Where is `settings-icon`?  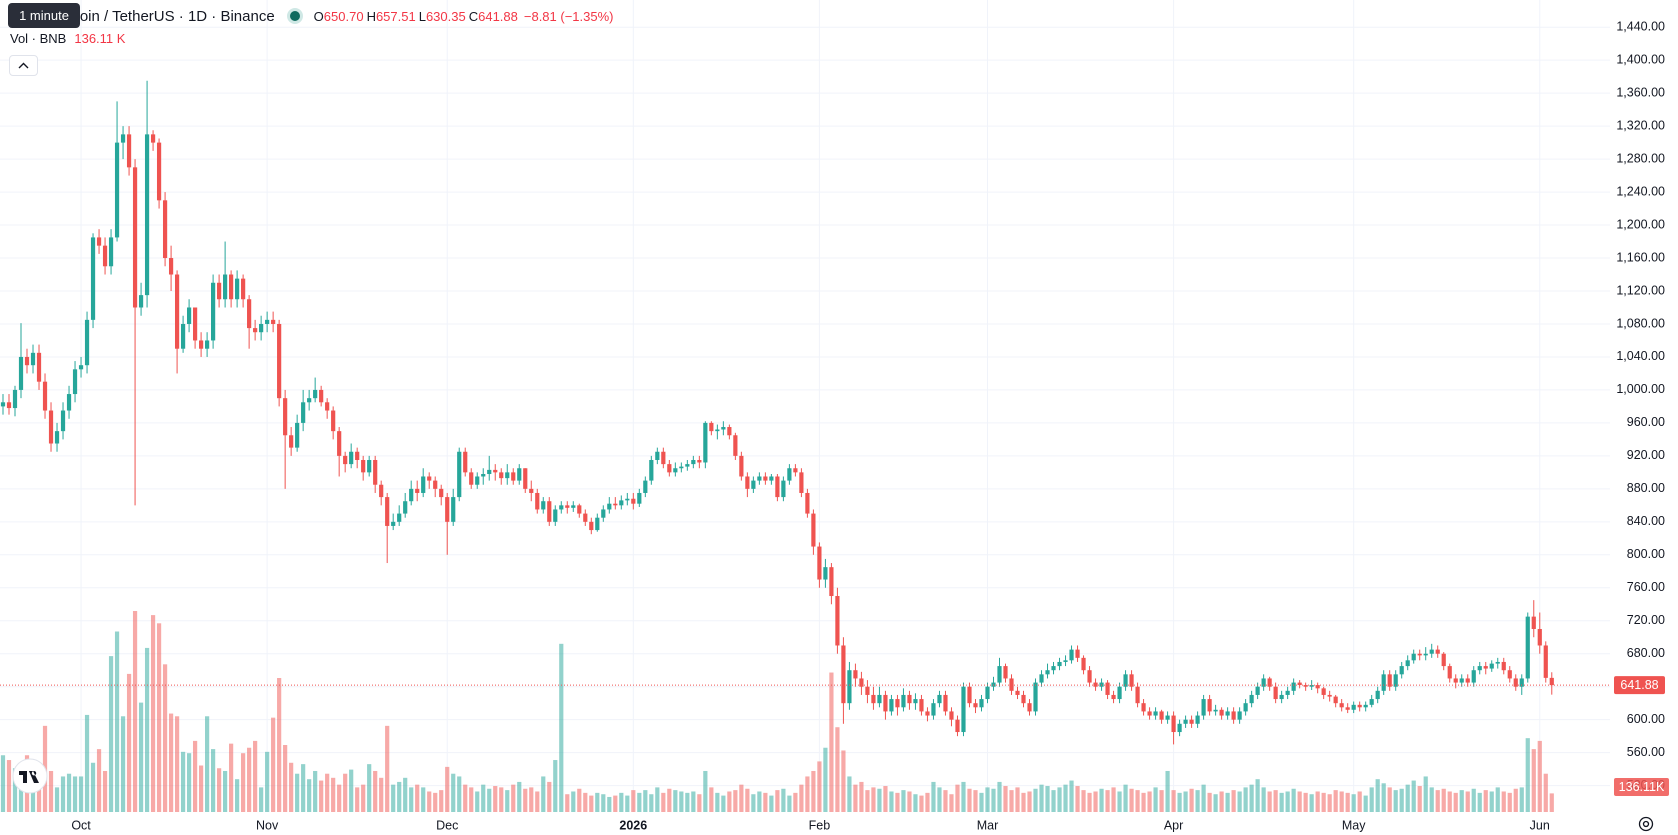
settings-icon is located at coordinates (1646, 824).